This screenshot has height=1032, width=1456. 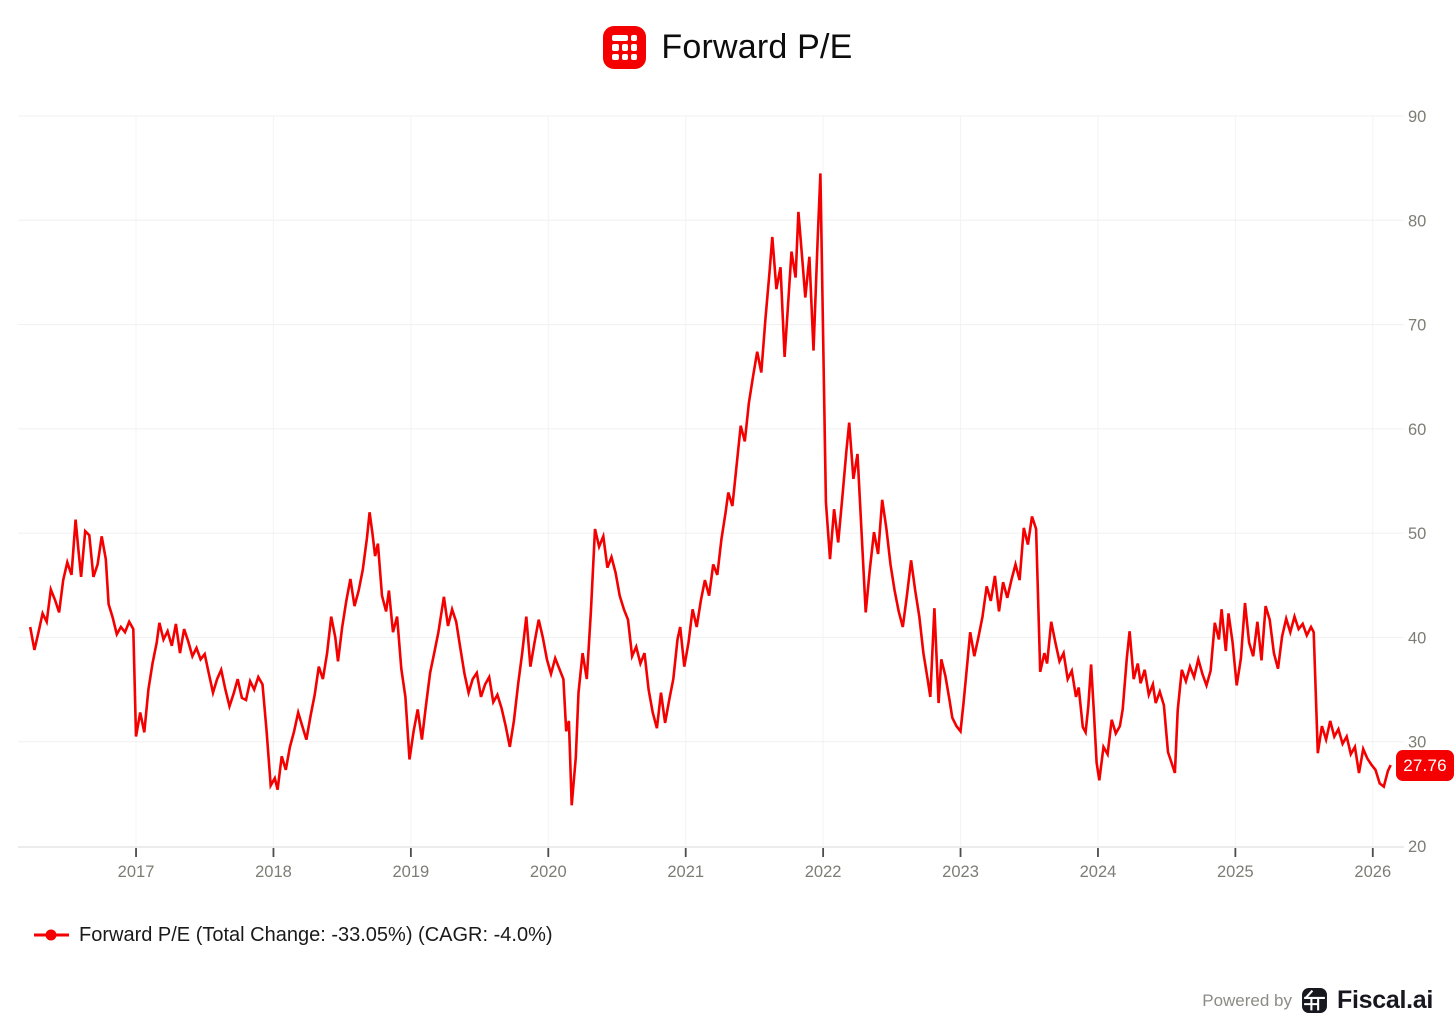 What do you see at coordinates (1235, 872) in the screenshot?
I see `x-tick-label: 2025` at bounding box center [1235, 872].